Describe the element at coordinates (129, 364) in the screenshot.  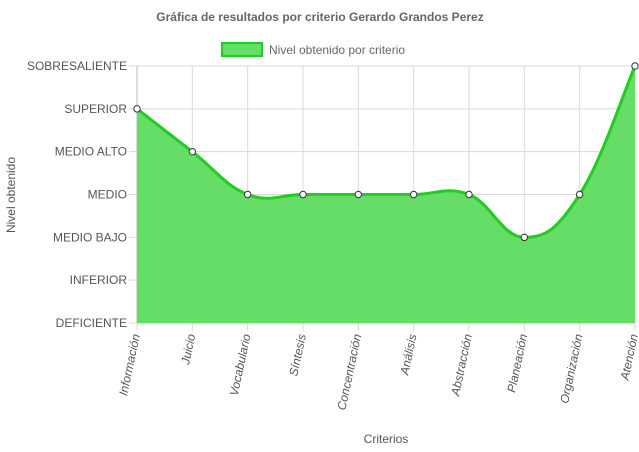
I see `x-tick-label: Información` at that location.